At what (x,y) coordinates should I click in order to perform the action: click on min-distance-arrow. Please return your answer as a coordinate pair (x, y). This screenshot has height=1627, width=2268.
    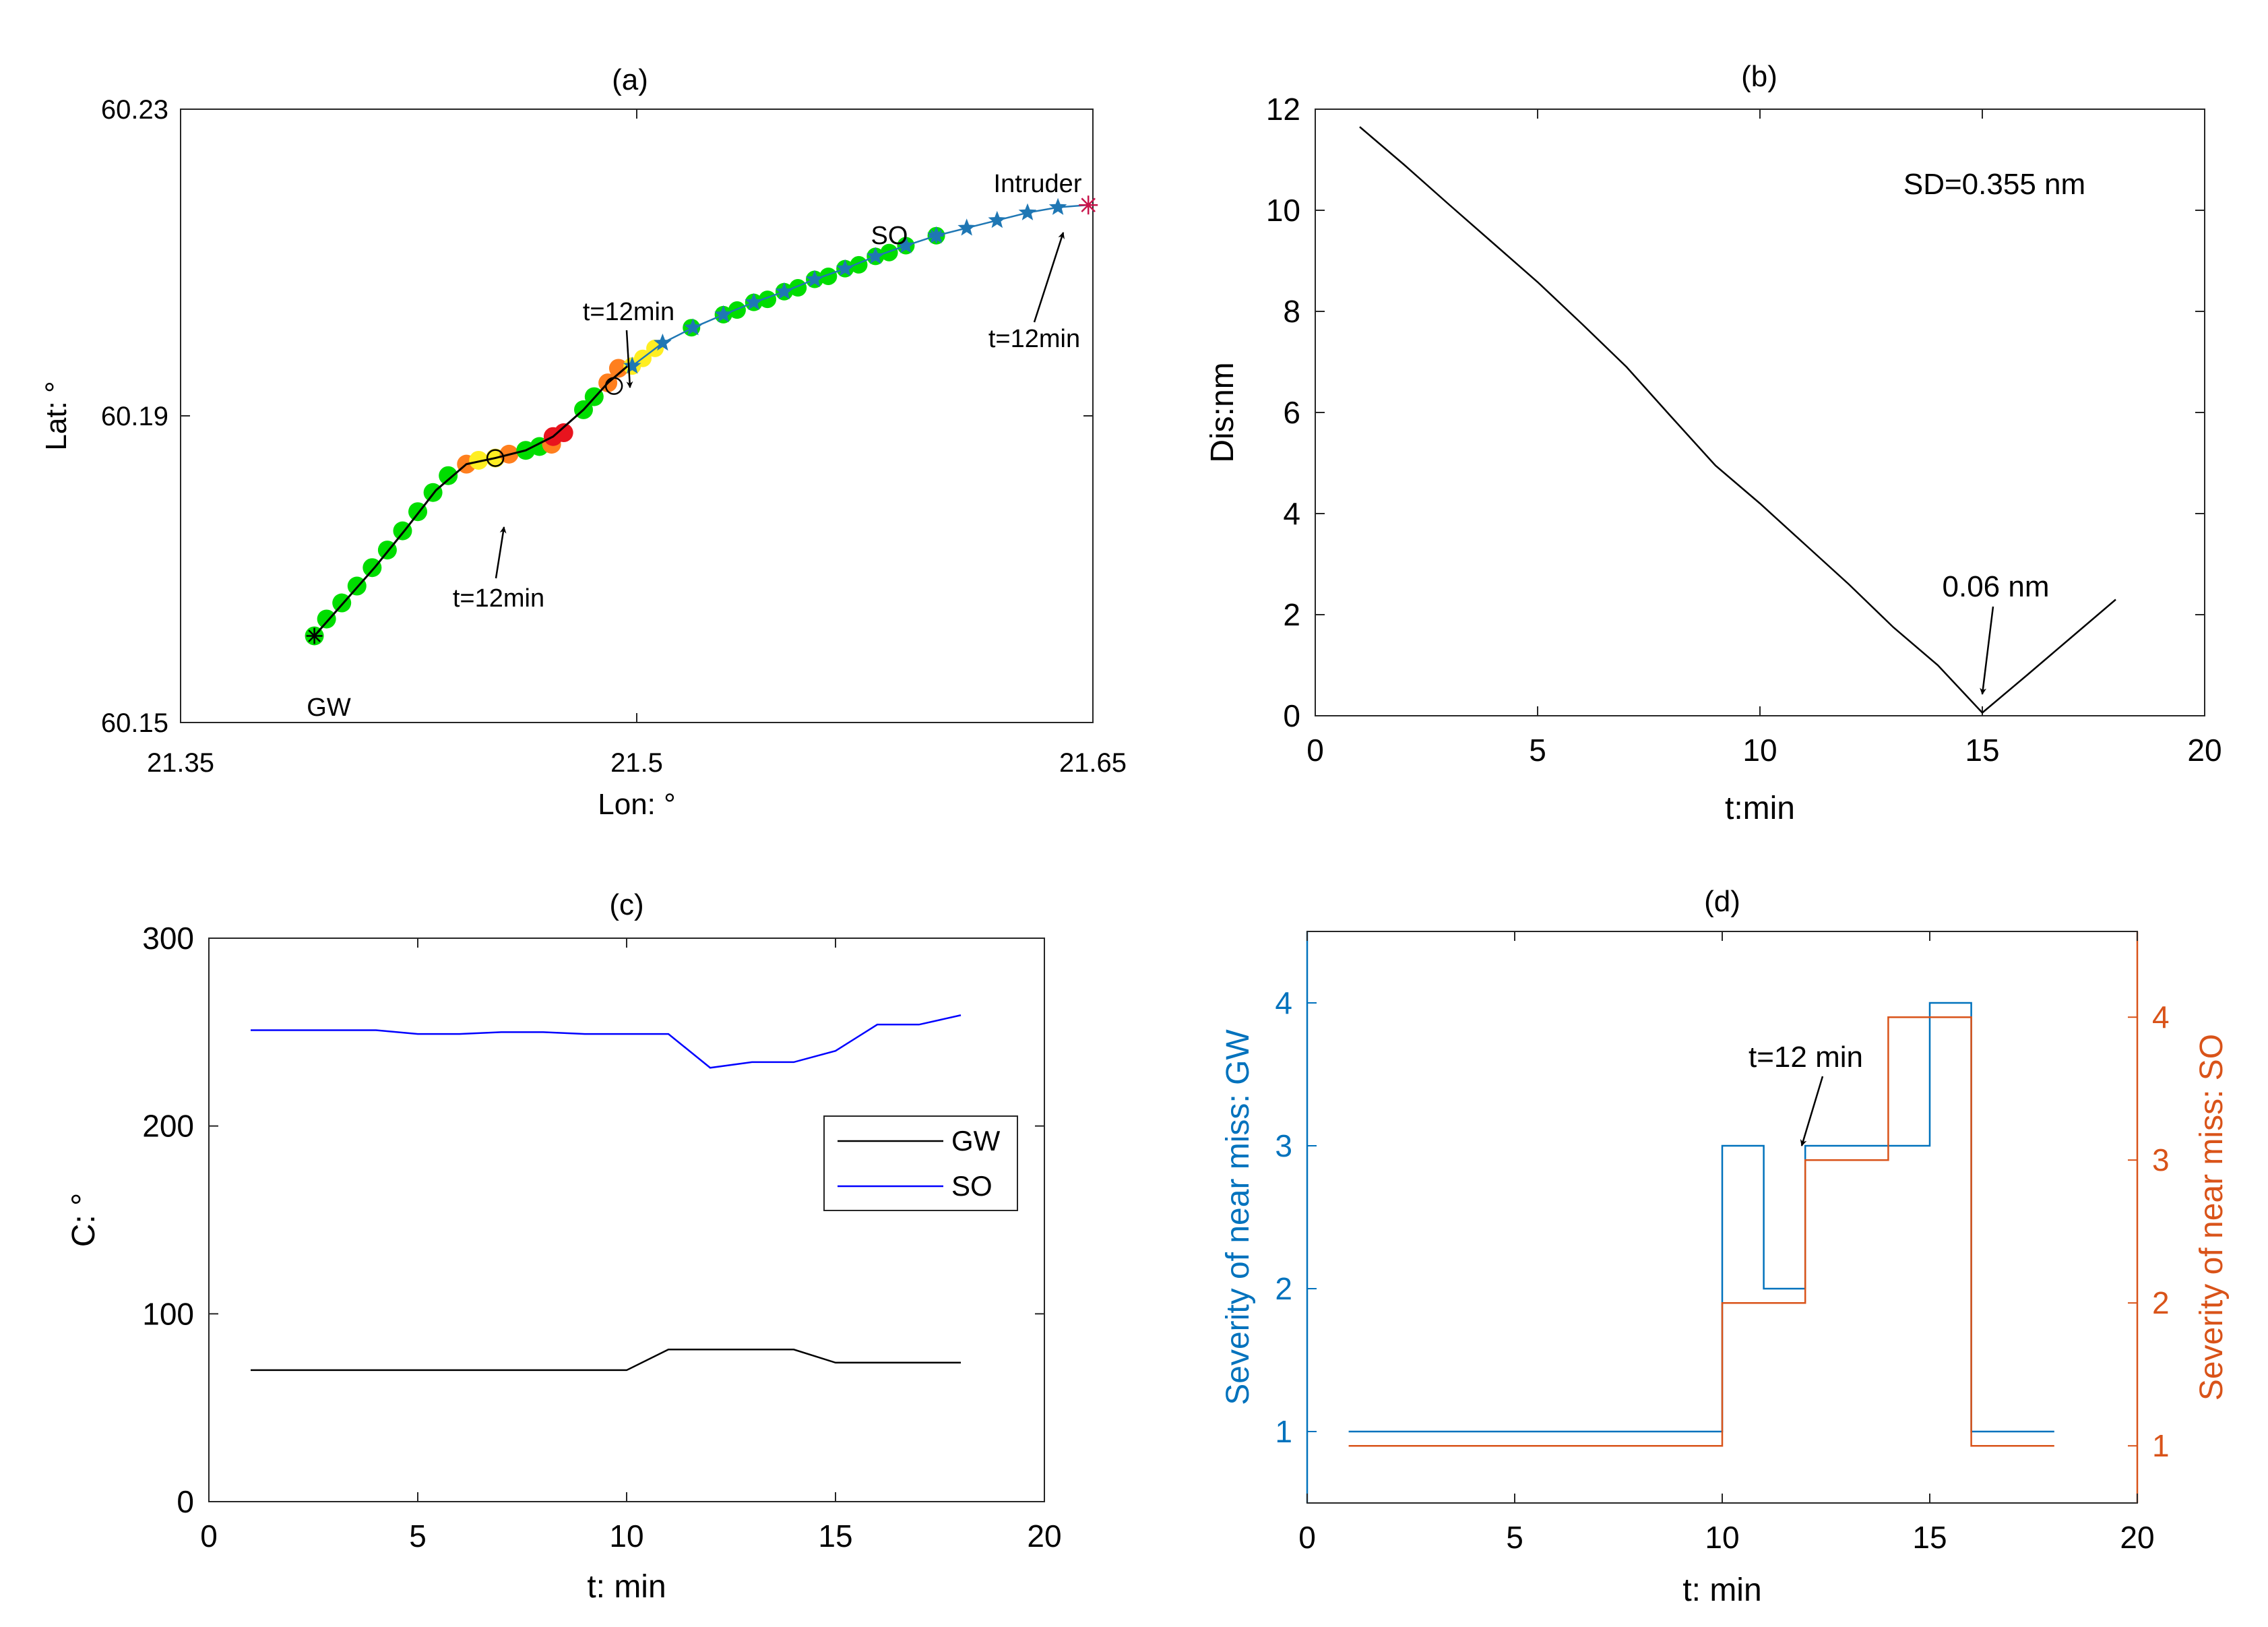
    Looking at the image, I should click on (1987, 650).